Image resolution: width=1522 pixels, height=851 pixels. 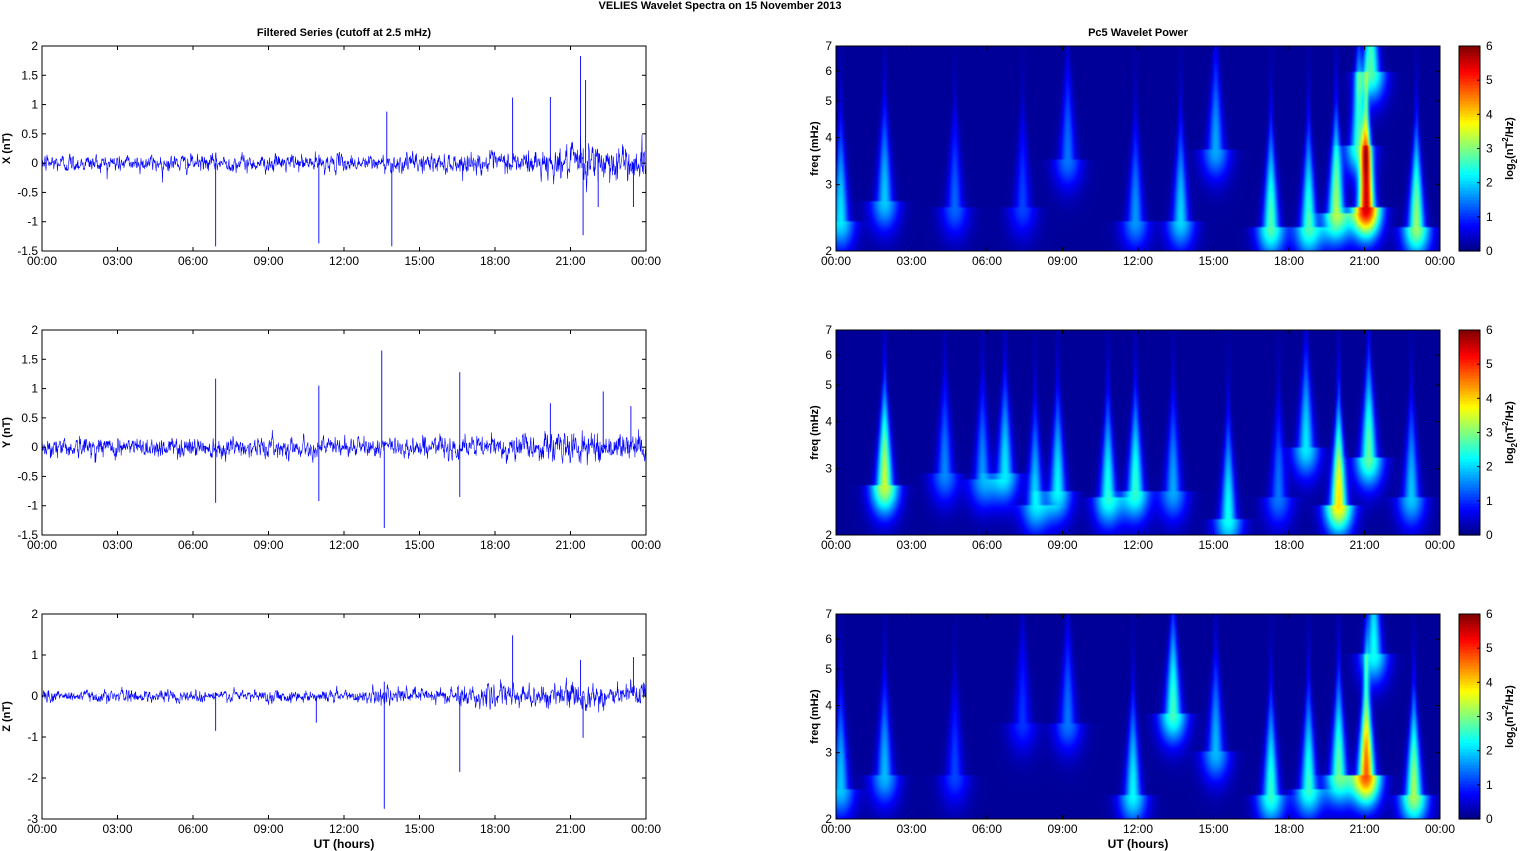 What do you see at coordinates (27, 251) in the screenshot?
I see `y-tick-label: -1.5` at bounding box center [27, 251].